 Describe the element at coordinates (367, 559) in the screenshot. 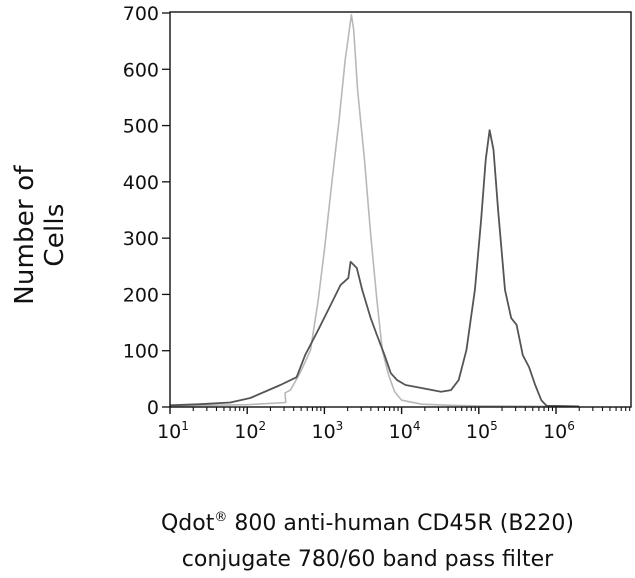

I see `x-axis-label-line-2: conjugate 780/60 band pass filter` at that location.